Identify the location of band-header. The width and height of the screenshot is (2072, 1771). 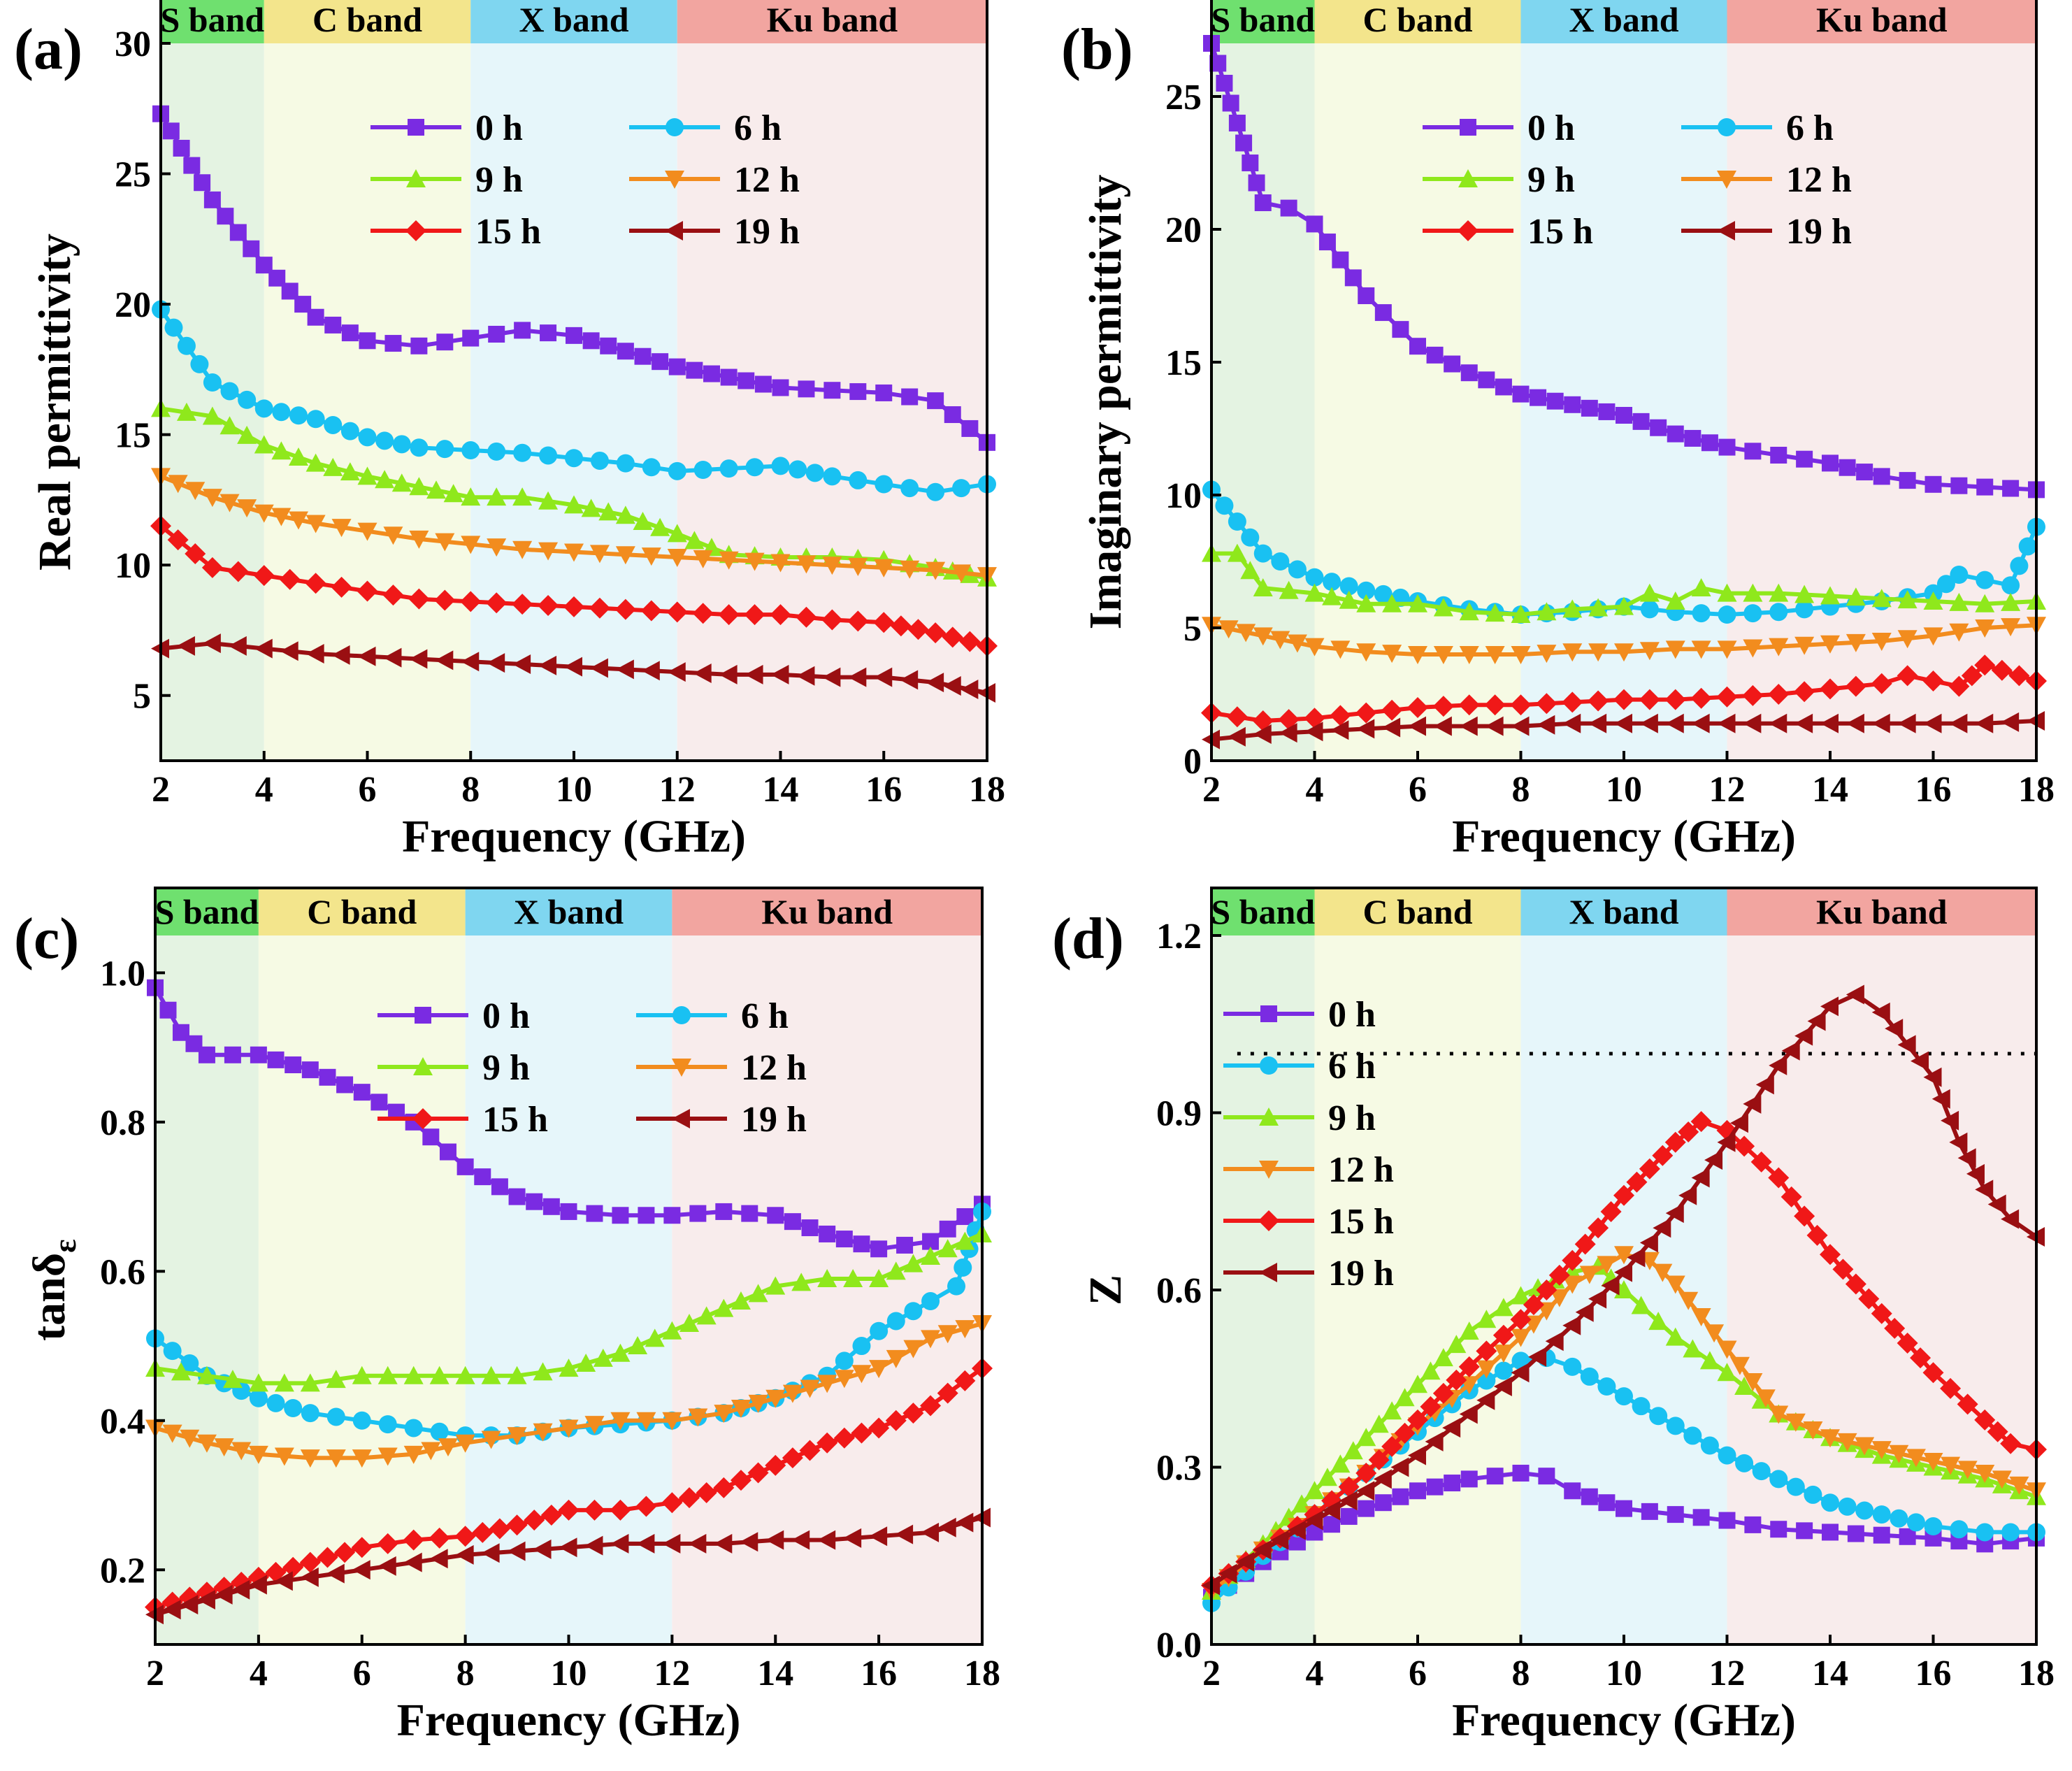
(1623, 22).